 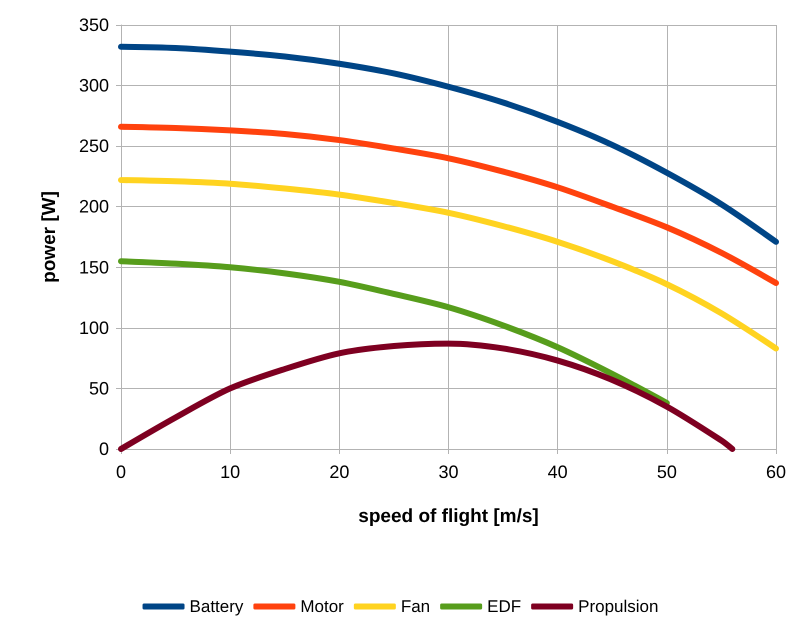 I want to click on x-tick-label: 30, so click(x=448, y=472).